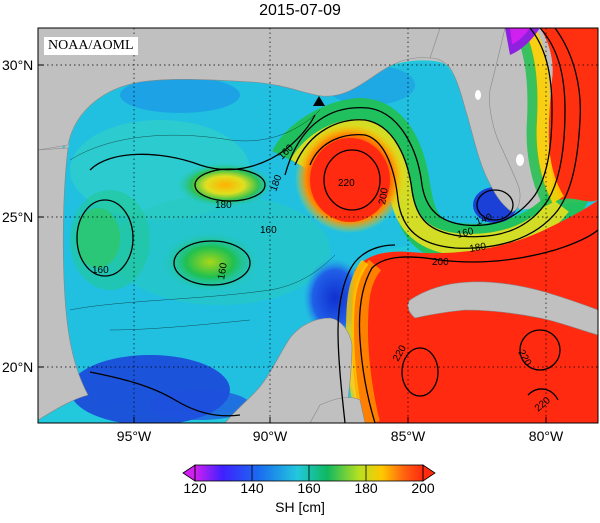 This screenshot has height=523, width=600. What do you see at coordinates (337, 410) in the screenshot?
I see `central-america` at bounding box center [337, 410].